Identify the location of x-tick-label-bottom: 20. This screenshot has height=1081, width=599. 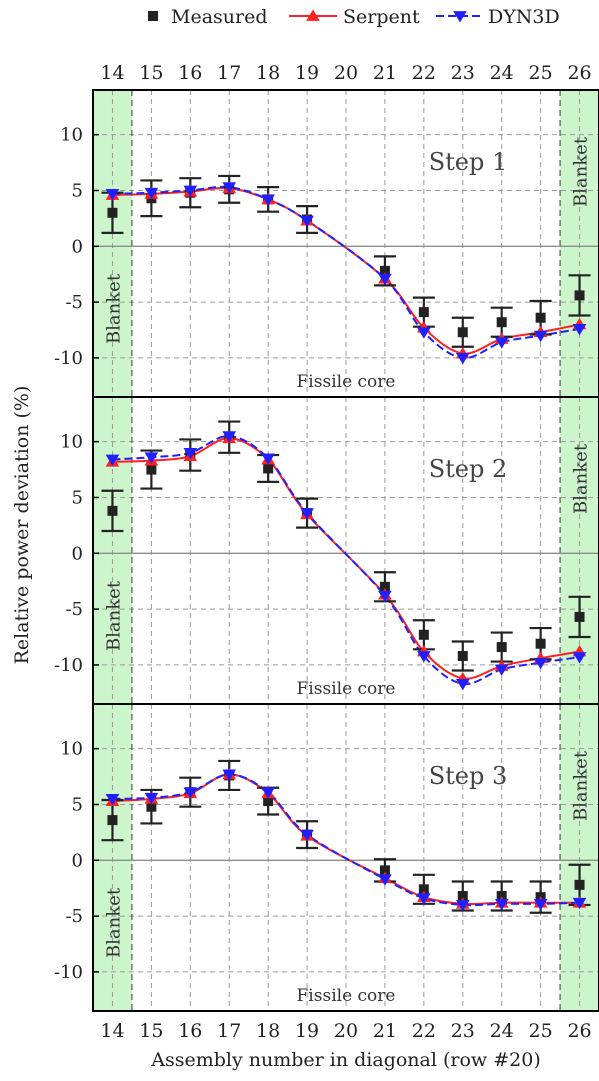
(346, 1031).